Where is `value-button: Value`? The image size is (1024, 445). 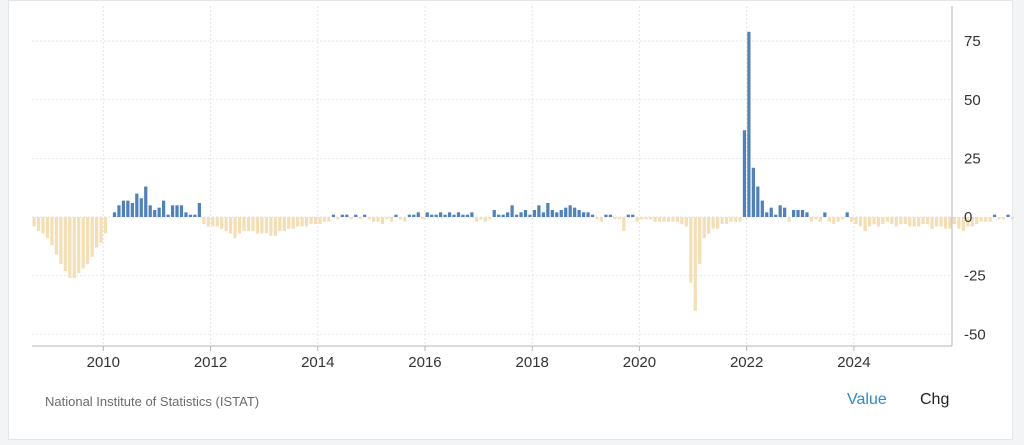
value-button: Value is located at coordinates (867, 399).